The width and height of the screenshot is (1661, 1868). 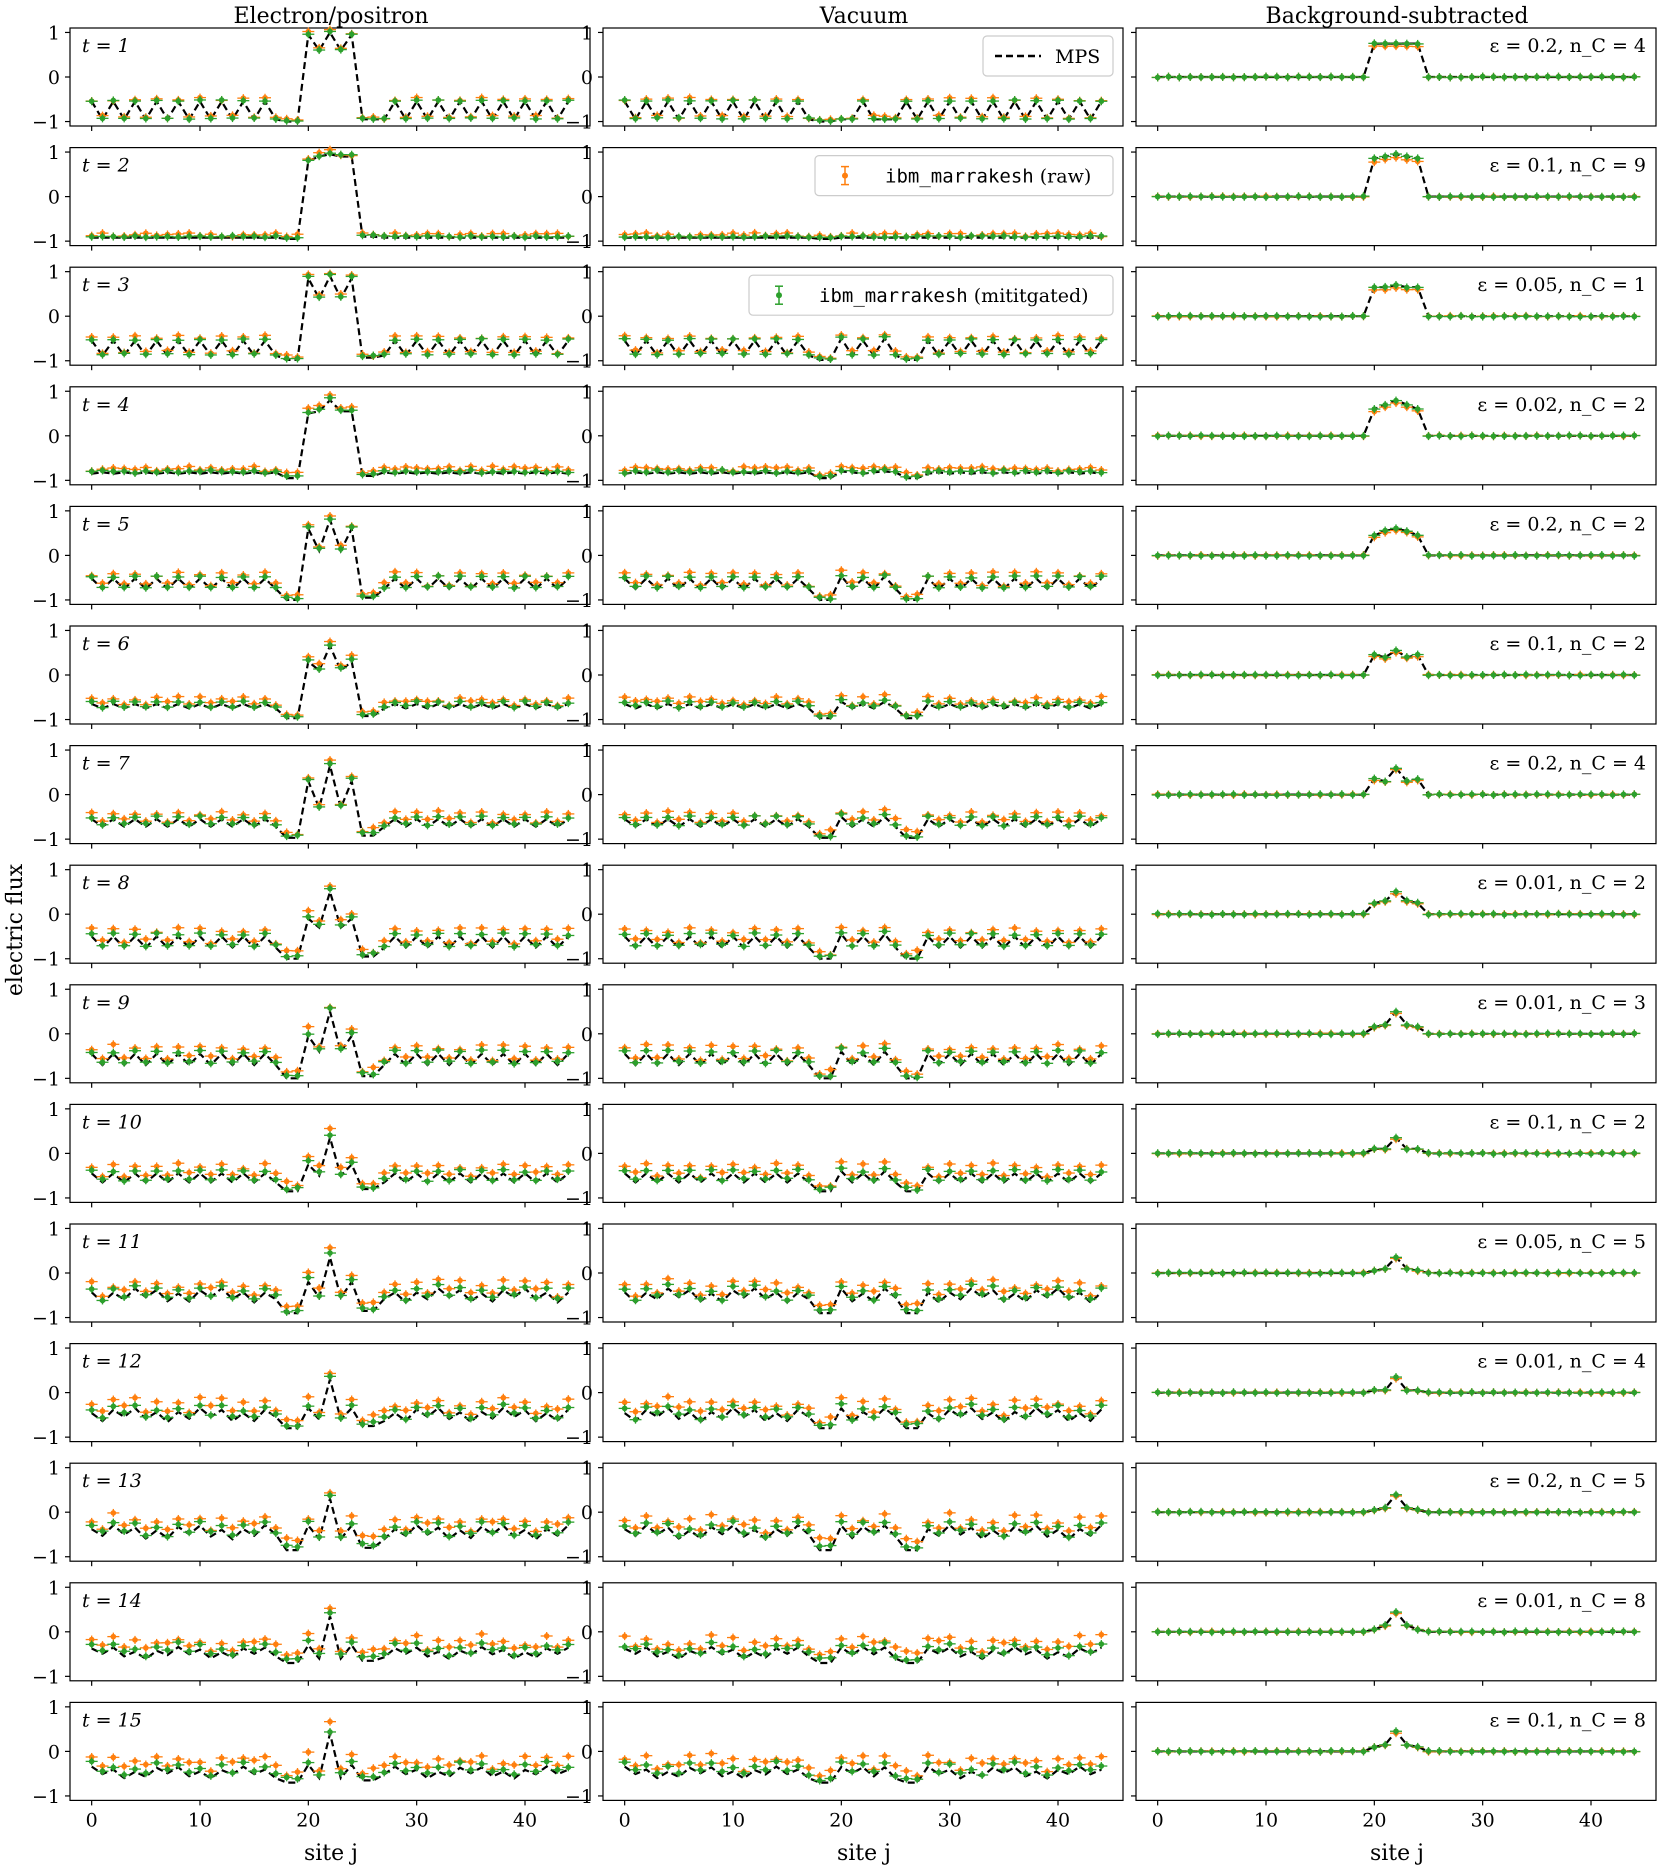 What do you see at coordinates (106, 644) in the screenshot?
I see `time-label: t = 6` at bounding box center [106, 644].